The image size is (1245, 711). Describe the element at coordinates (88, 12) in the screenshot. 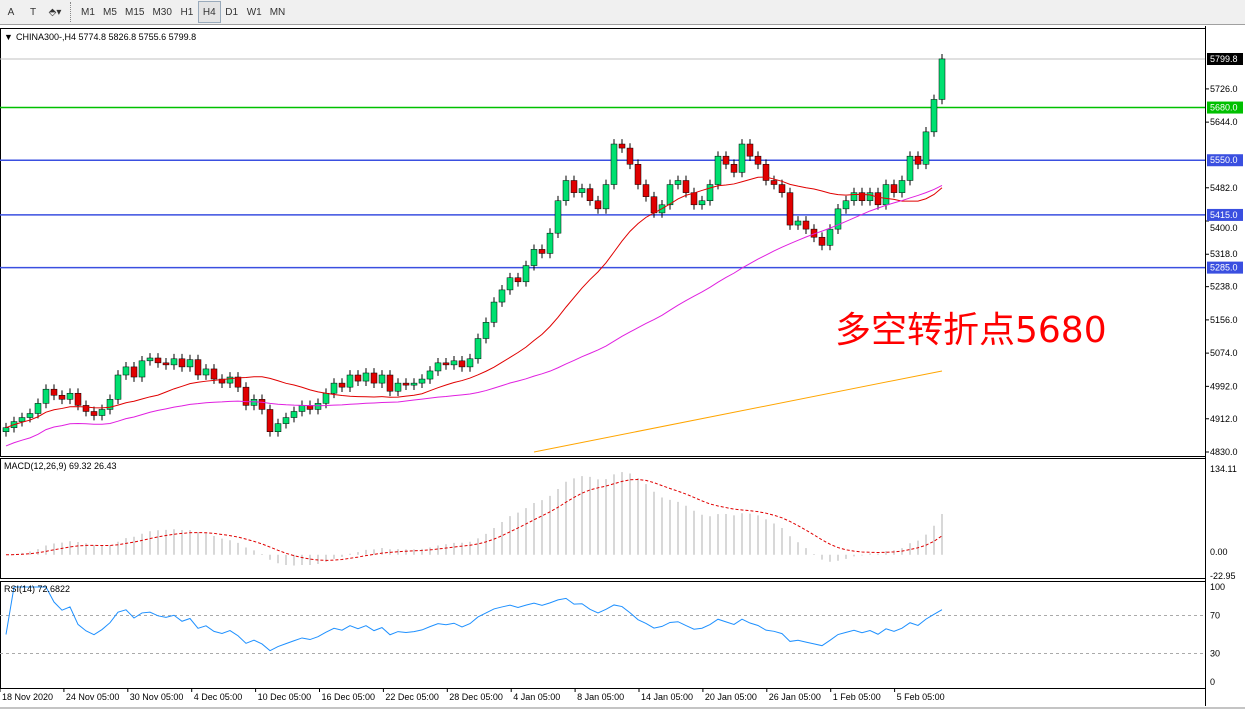

I see `timeframe-m1-button: M1` at that location.